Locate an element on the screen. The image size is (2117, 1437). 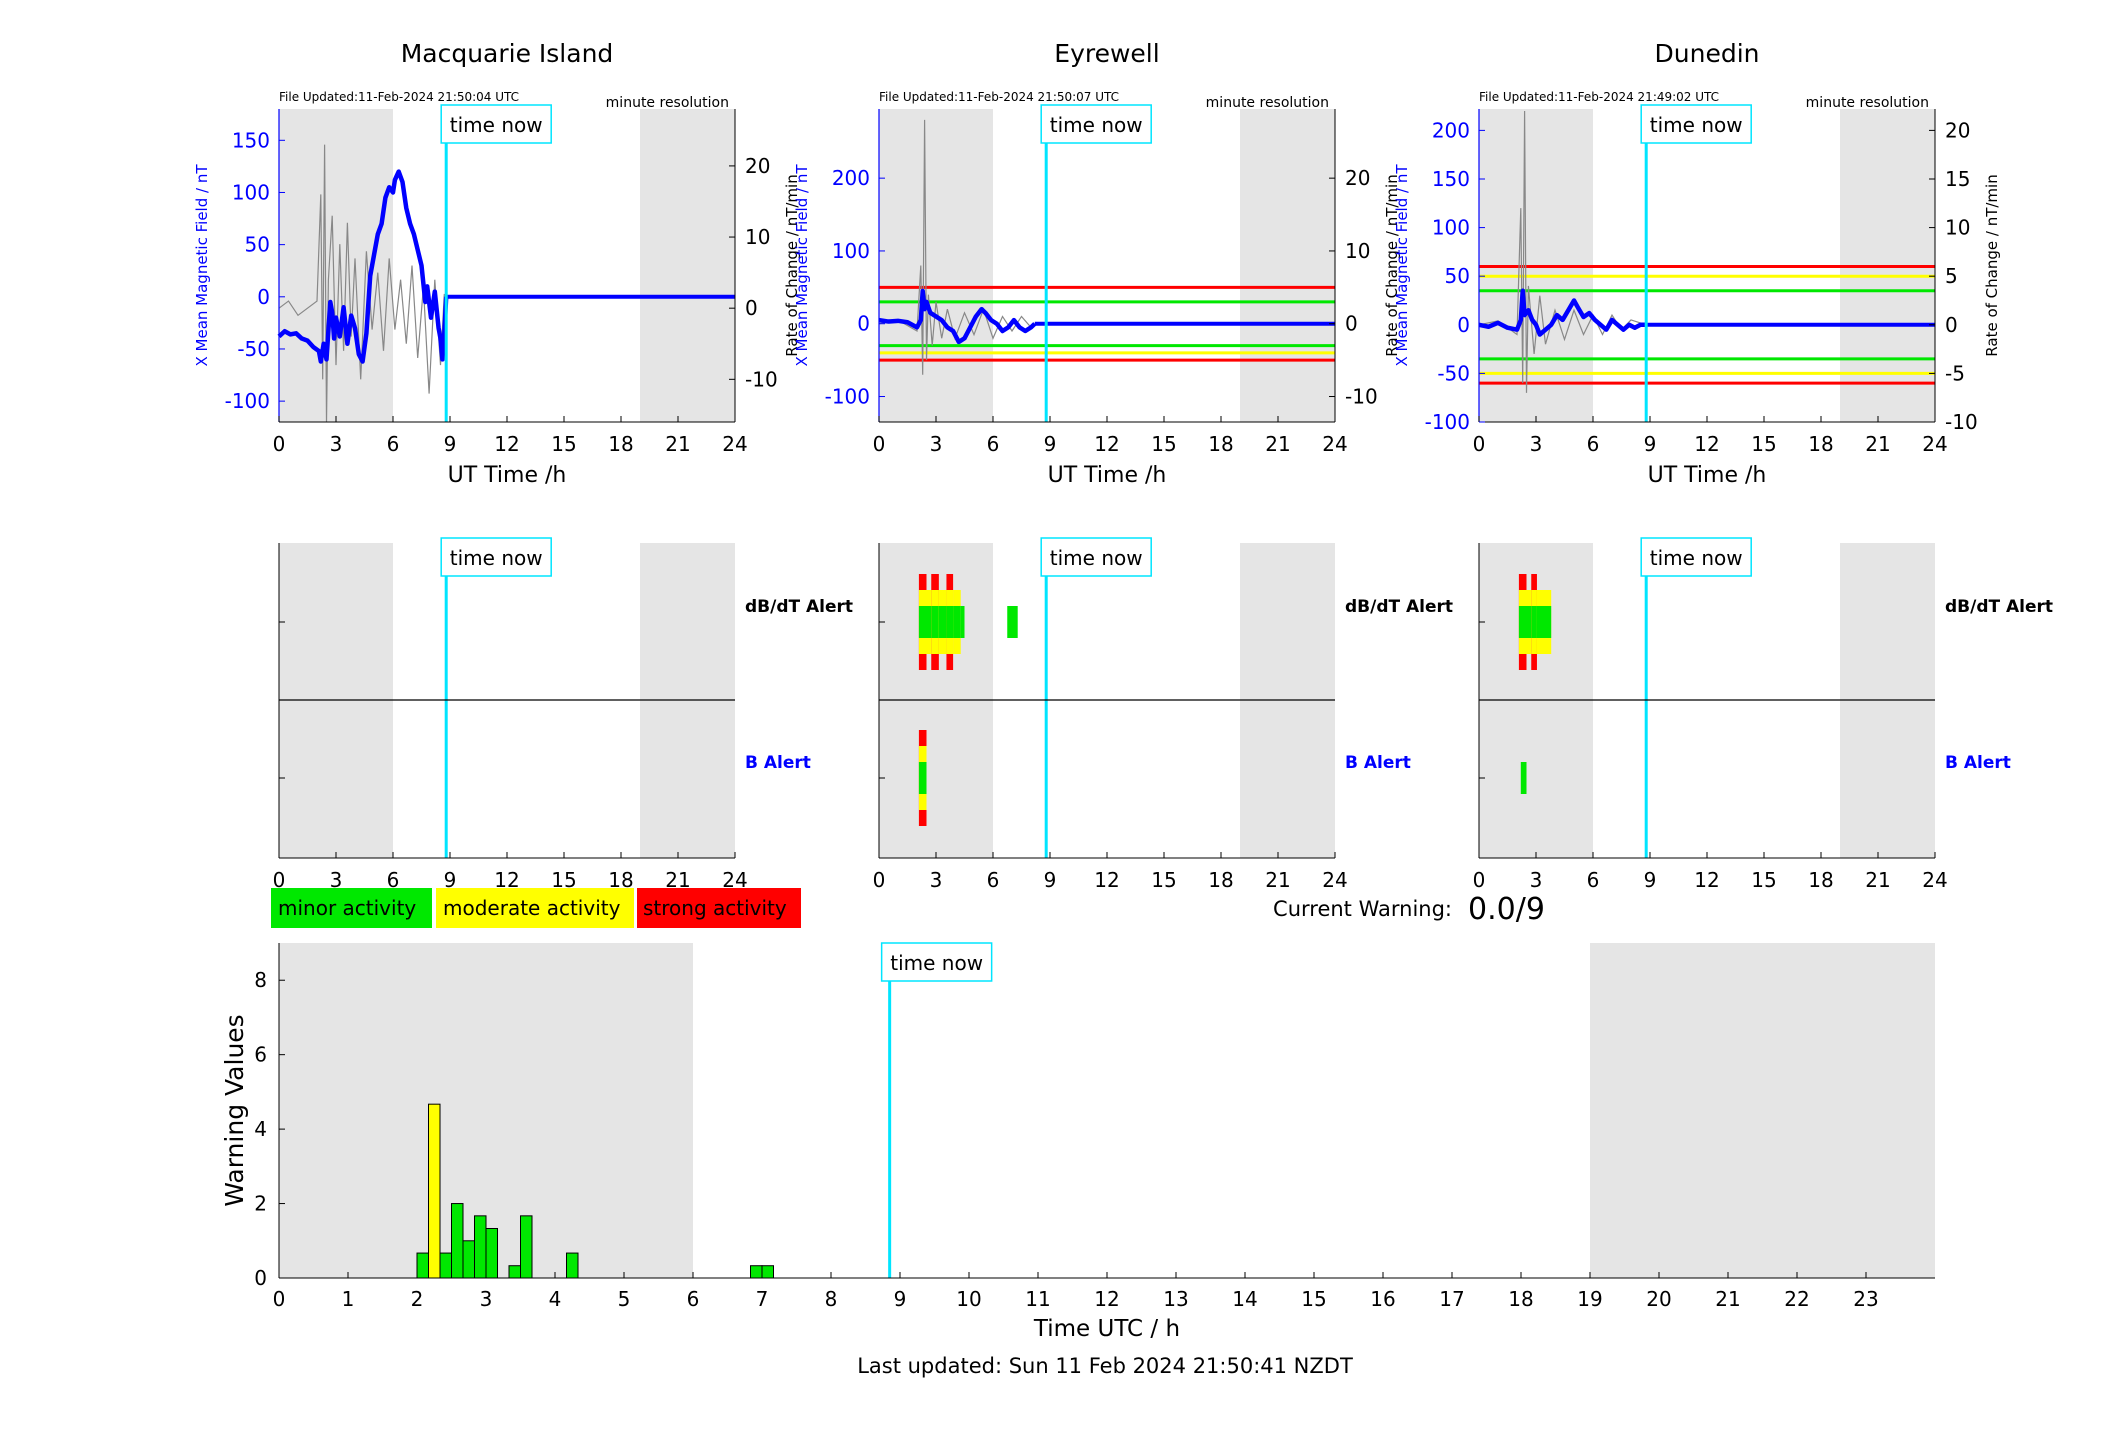
x-tick-label: 21 is located at coordinates (1277, 444).